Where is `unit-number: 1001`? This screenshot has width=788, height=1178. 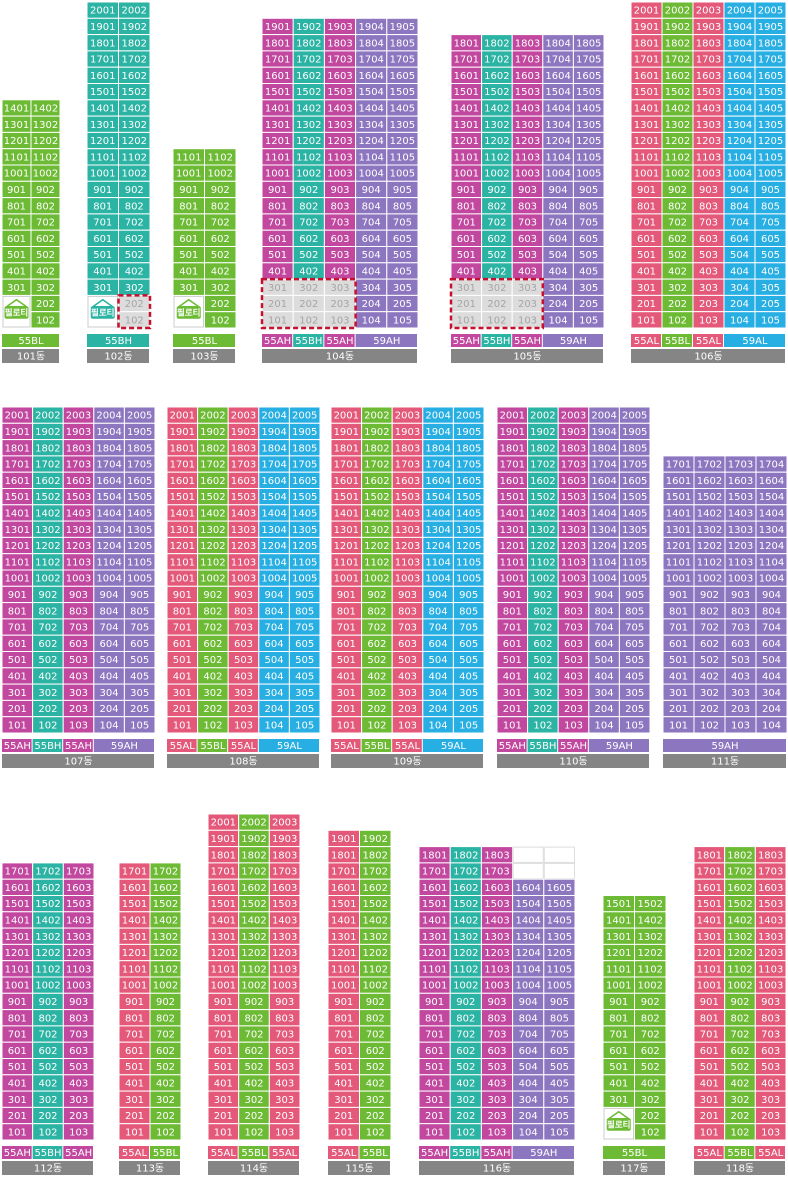 unit-number: 1001 is located at coordinates (709, 986).